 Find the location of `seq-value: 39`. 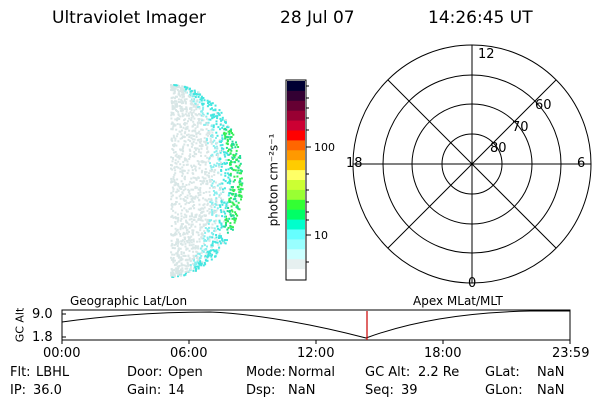

seq-value: 39 is located at coordinates (409, 390).